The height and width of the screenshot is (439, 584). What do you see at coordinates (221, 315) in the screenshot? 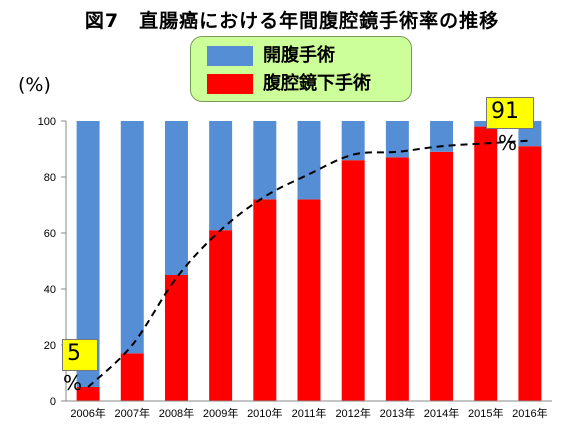
I see `bar-laparoscopic-2009年` at bounding box center [221, 315].